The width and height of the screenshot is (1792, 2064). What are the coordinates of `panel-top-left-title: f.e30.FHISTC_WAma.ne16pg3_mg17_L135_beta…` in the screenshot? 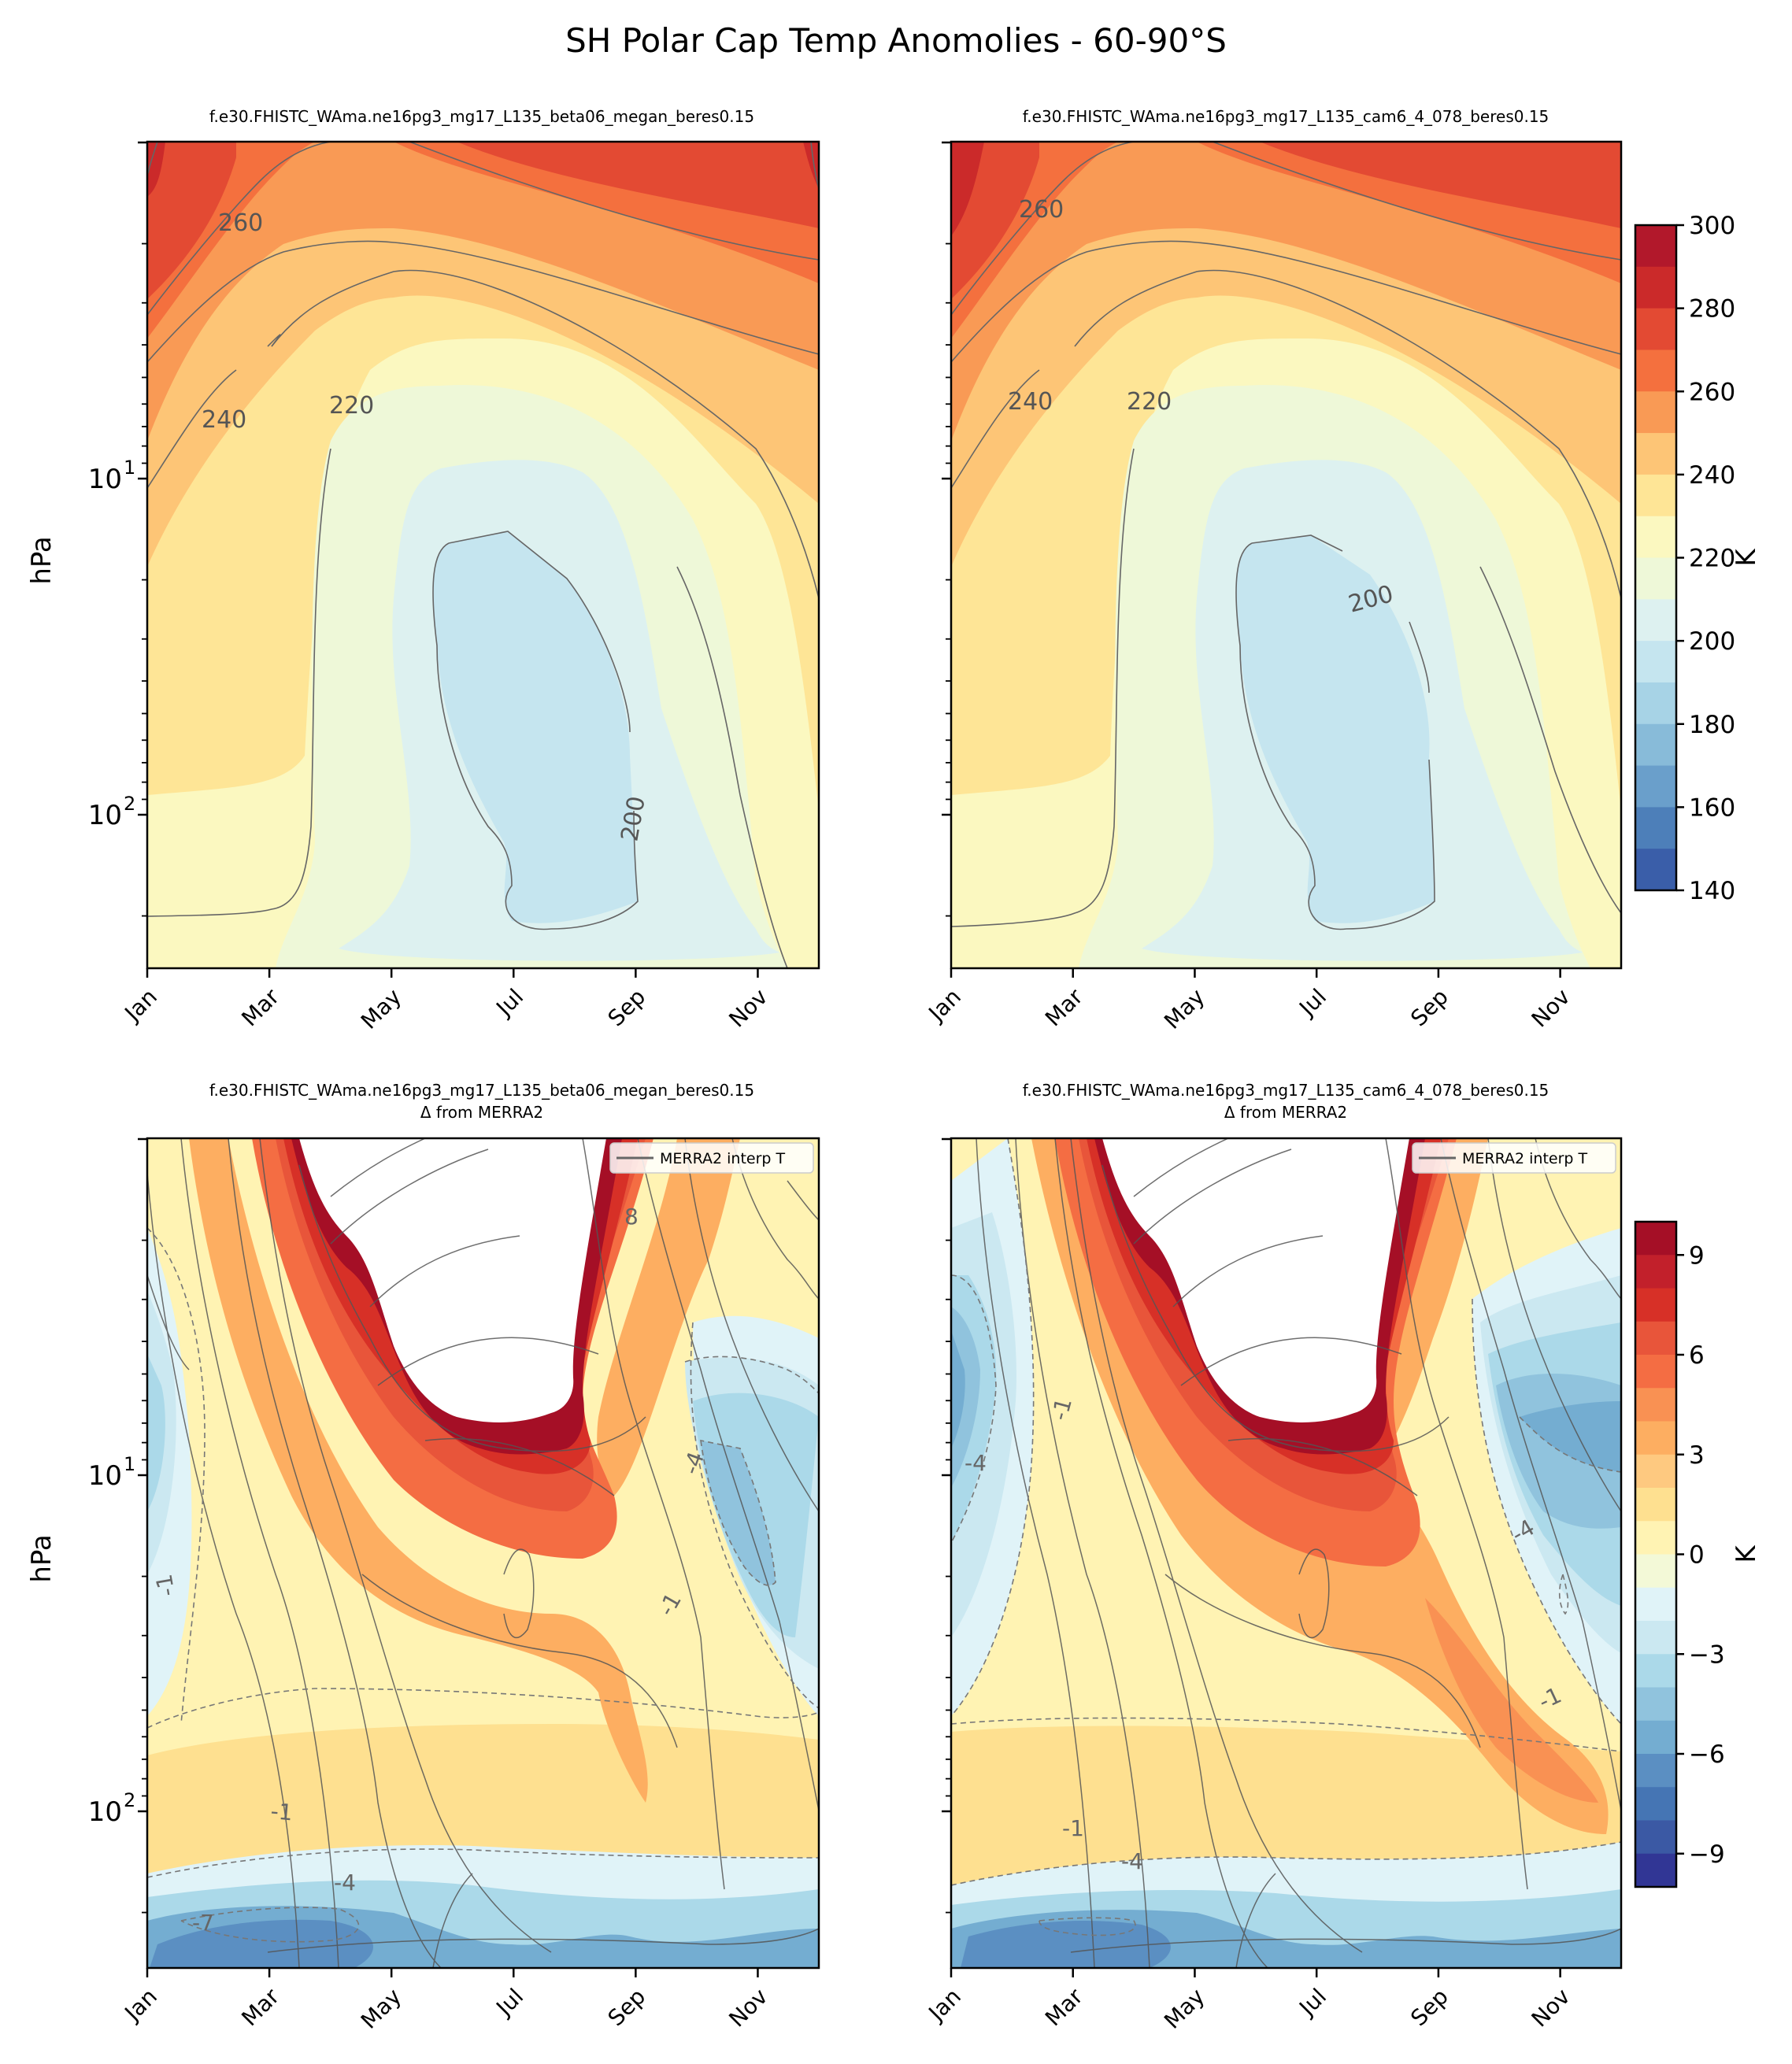 It's located at (482, 117).